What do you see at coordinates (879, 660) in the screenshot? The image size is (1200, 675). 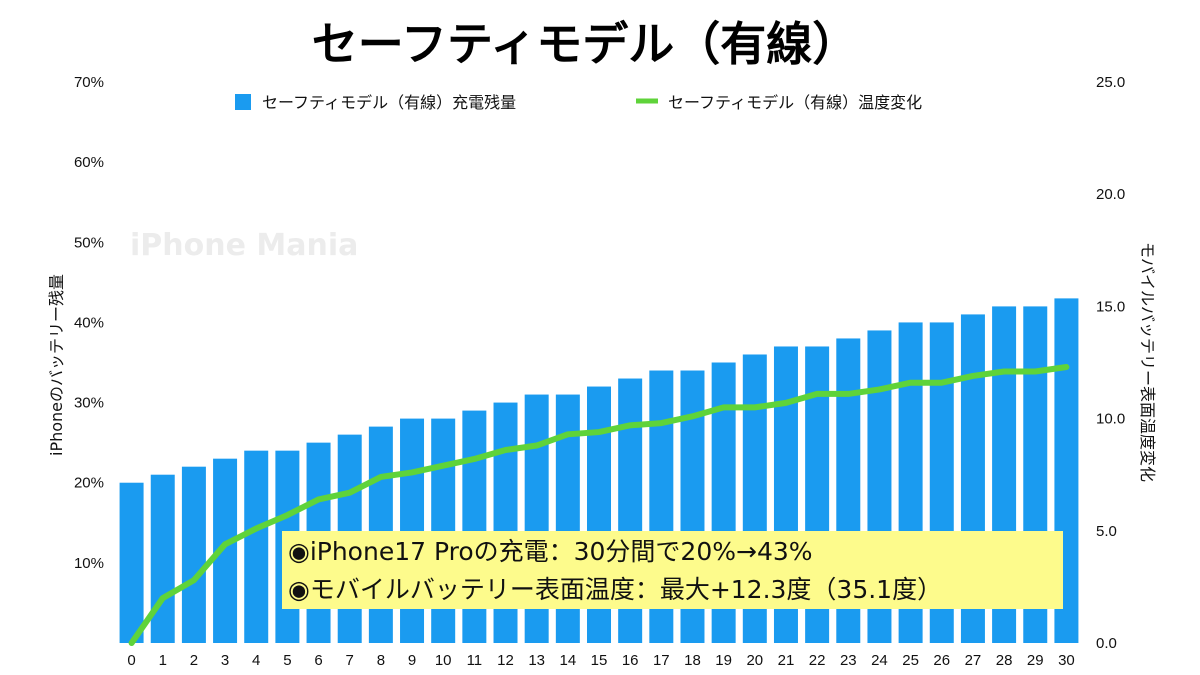 I see `x-tick-label: 24` at bounding box center [879, 660].